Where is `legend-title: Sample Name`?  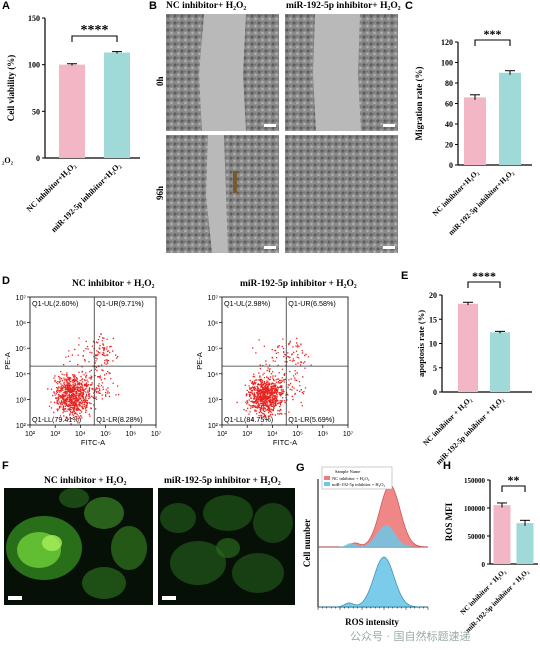
legend-title: Sample Name is located at coordinates (347, 471).